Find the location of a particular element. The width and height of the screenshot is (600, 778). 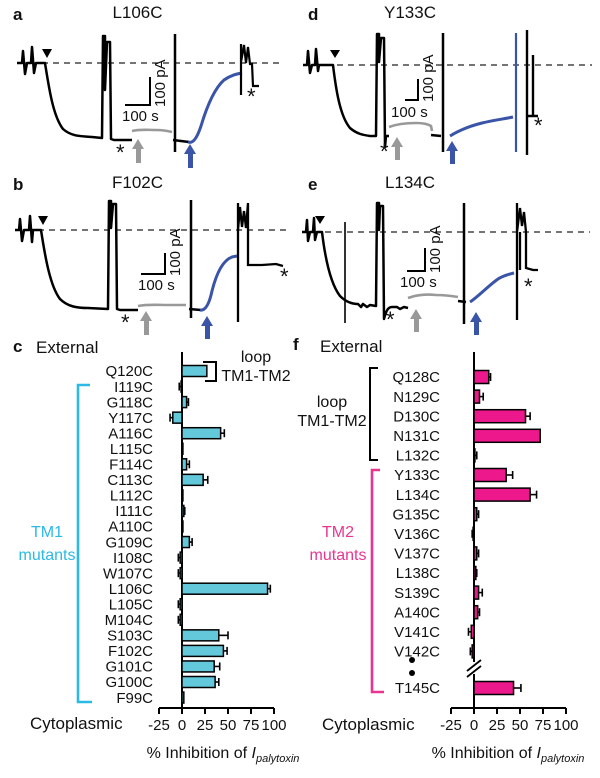

current-scale-label: 100 pA is located at coordinates (160, 83).